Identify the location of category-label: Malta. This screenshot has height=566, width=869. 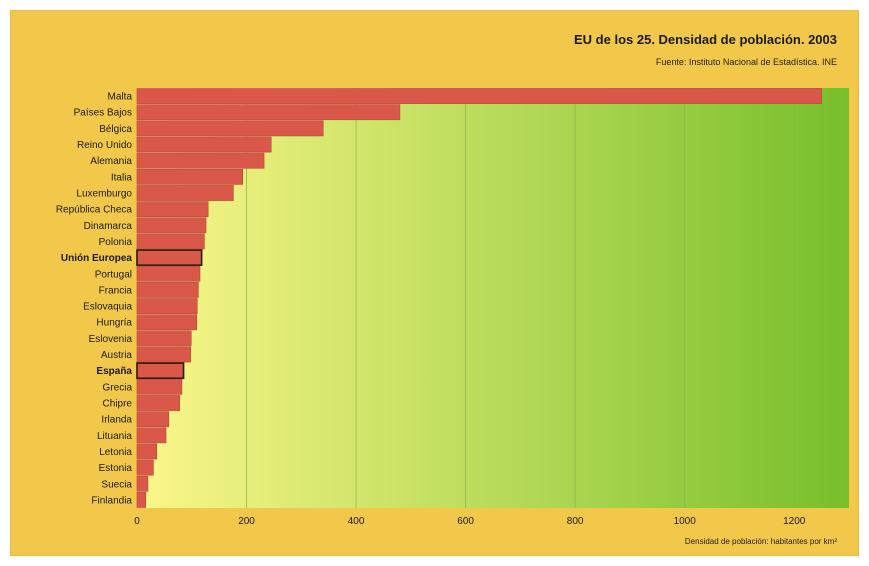
(120, 97).